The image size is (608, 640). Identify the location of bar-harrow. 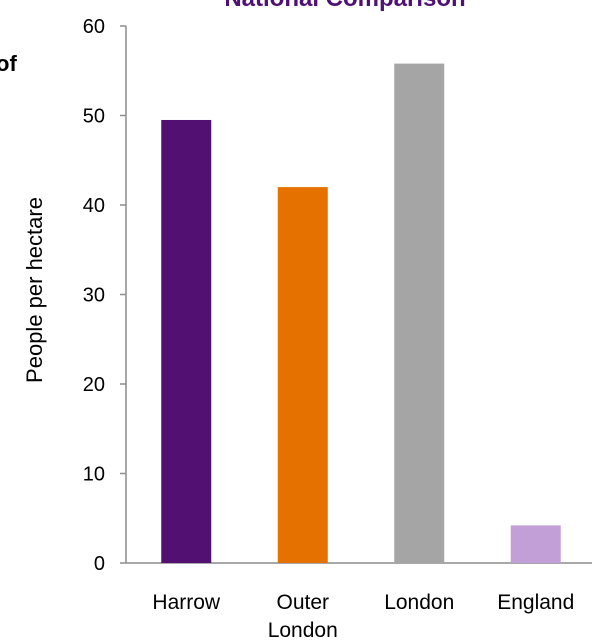
(186, 341).